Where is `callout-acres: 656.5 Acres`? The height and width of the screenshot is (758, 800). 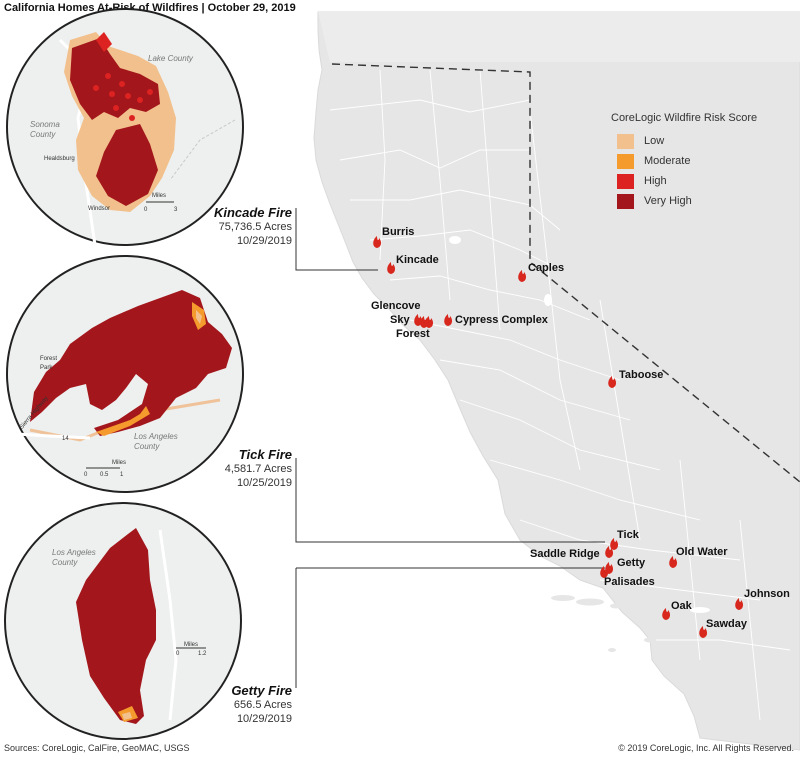 callout-acres: 656.5 Acres is located at coordinates (262, 705).